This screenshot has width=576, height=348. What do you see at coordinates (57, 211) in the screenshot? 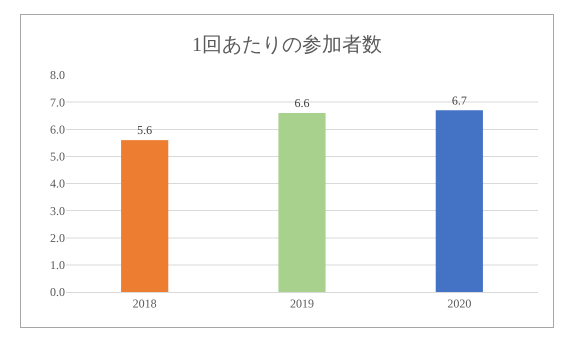
I see `y-tick-label: 3.0` at bounding box center [57, 211].